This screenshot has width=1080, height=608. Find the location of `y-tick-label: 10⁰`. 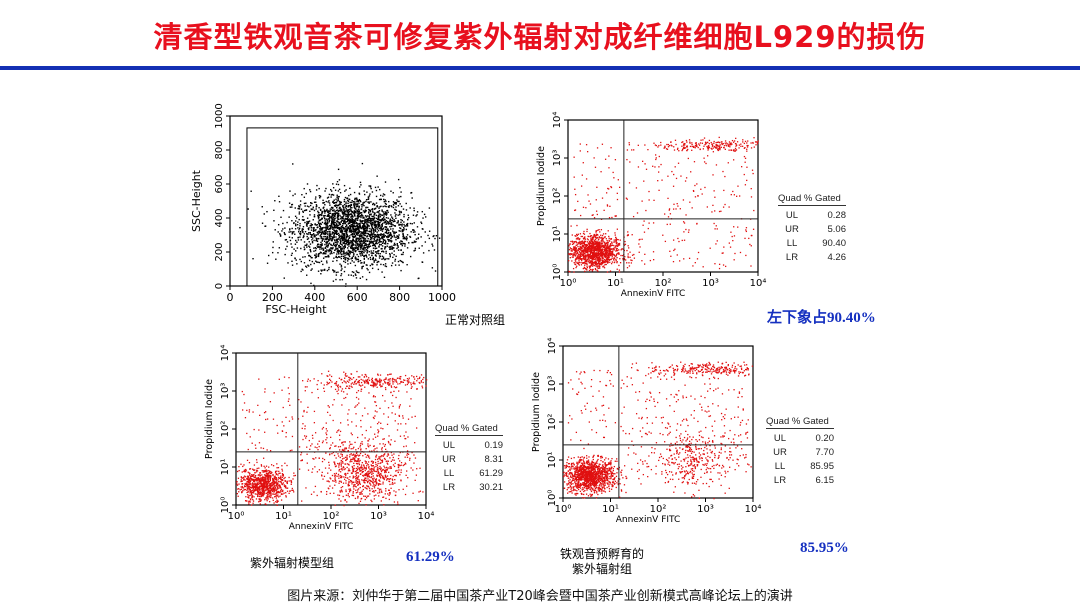

y-tick-label: 10⁰ is located at coordinates (557, 272).